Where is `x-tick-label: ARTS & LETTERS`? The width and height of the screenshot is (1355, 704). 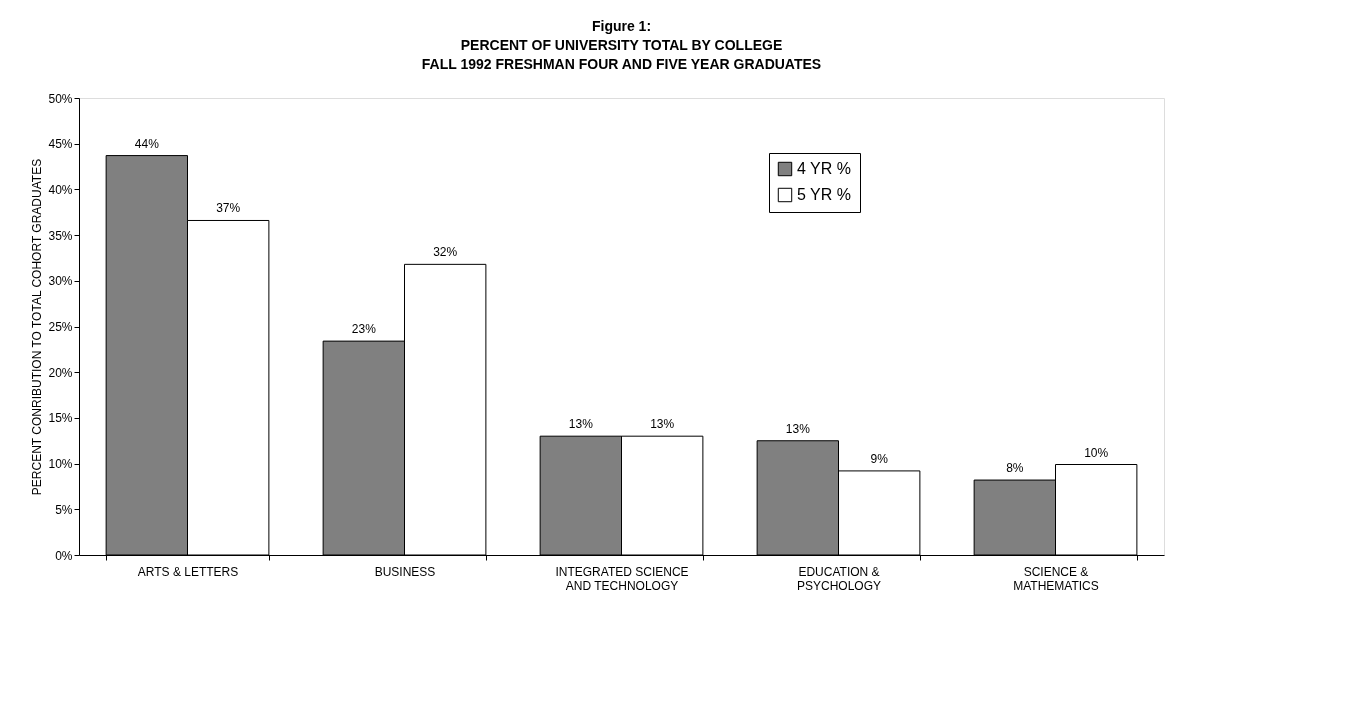
x-tick-label: ARTS & LETTERS is located at coordinates (188, 571).